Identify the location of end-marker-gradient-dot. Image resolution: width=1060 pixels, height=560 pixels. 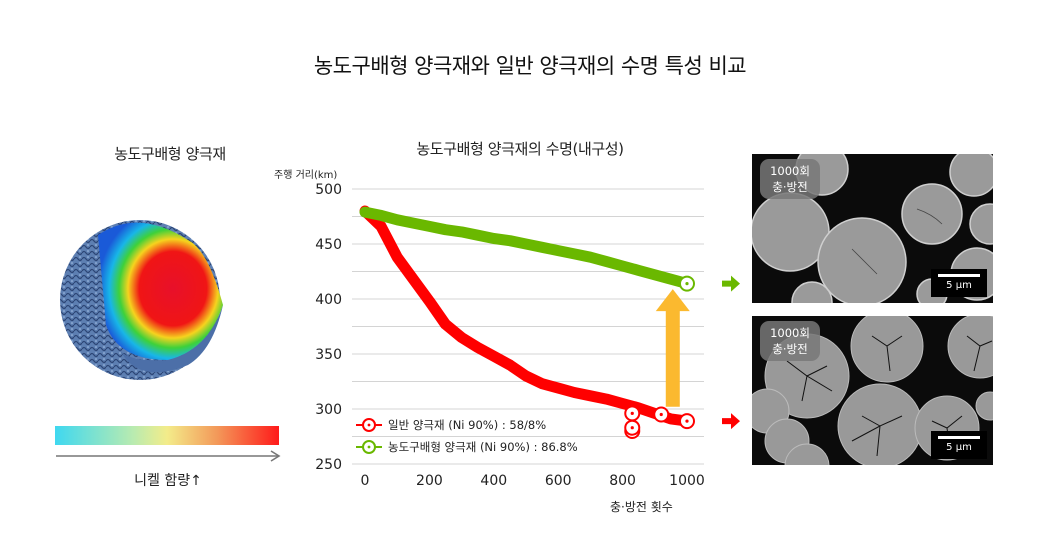
(687, 284).